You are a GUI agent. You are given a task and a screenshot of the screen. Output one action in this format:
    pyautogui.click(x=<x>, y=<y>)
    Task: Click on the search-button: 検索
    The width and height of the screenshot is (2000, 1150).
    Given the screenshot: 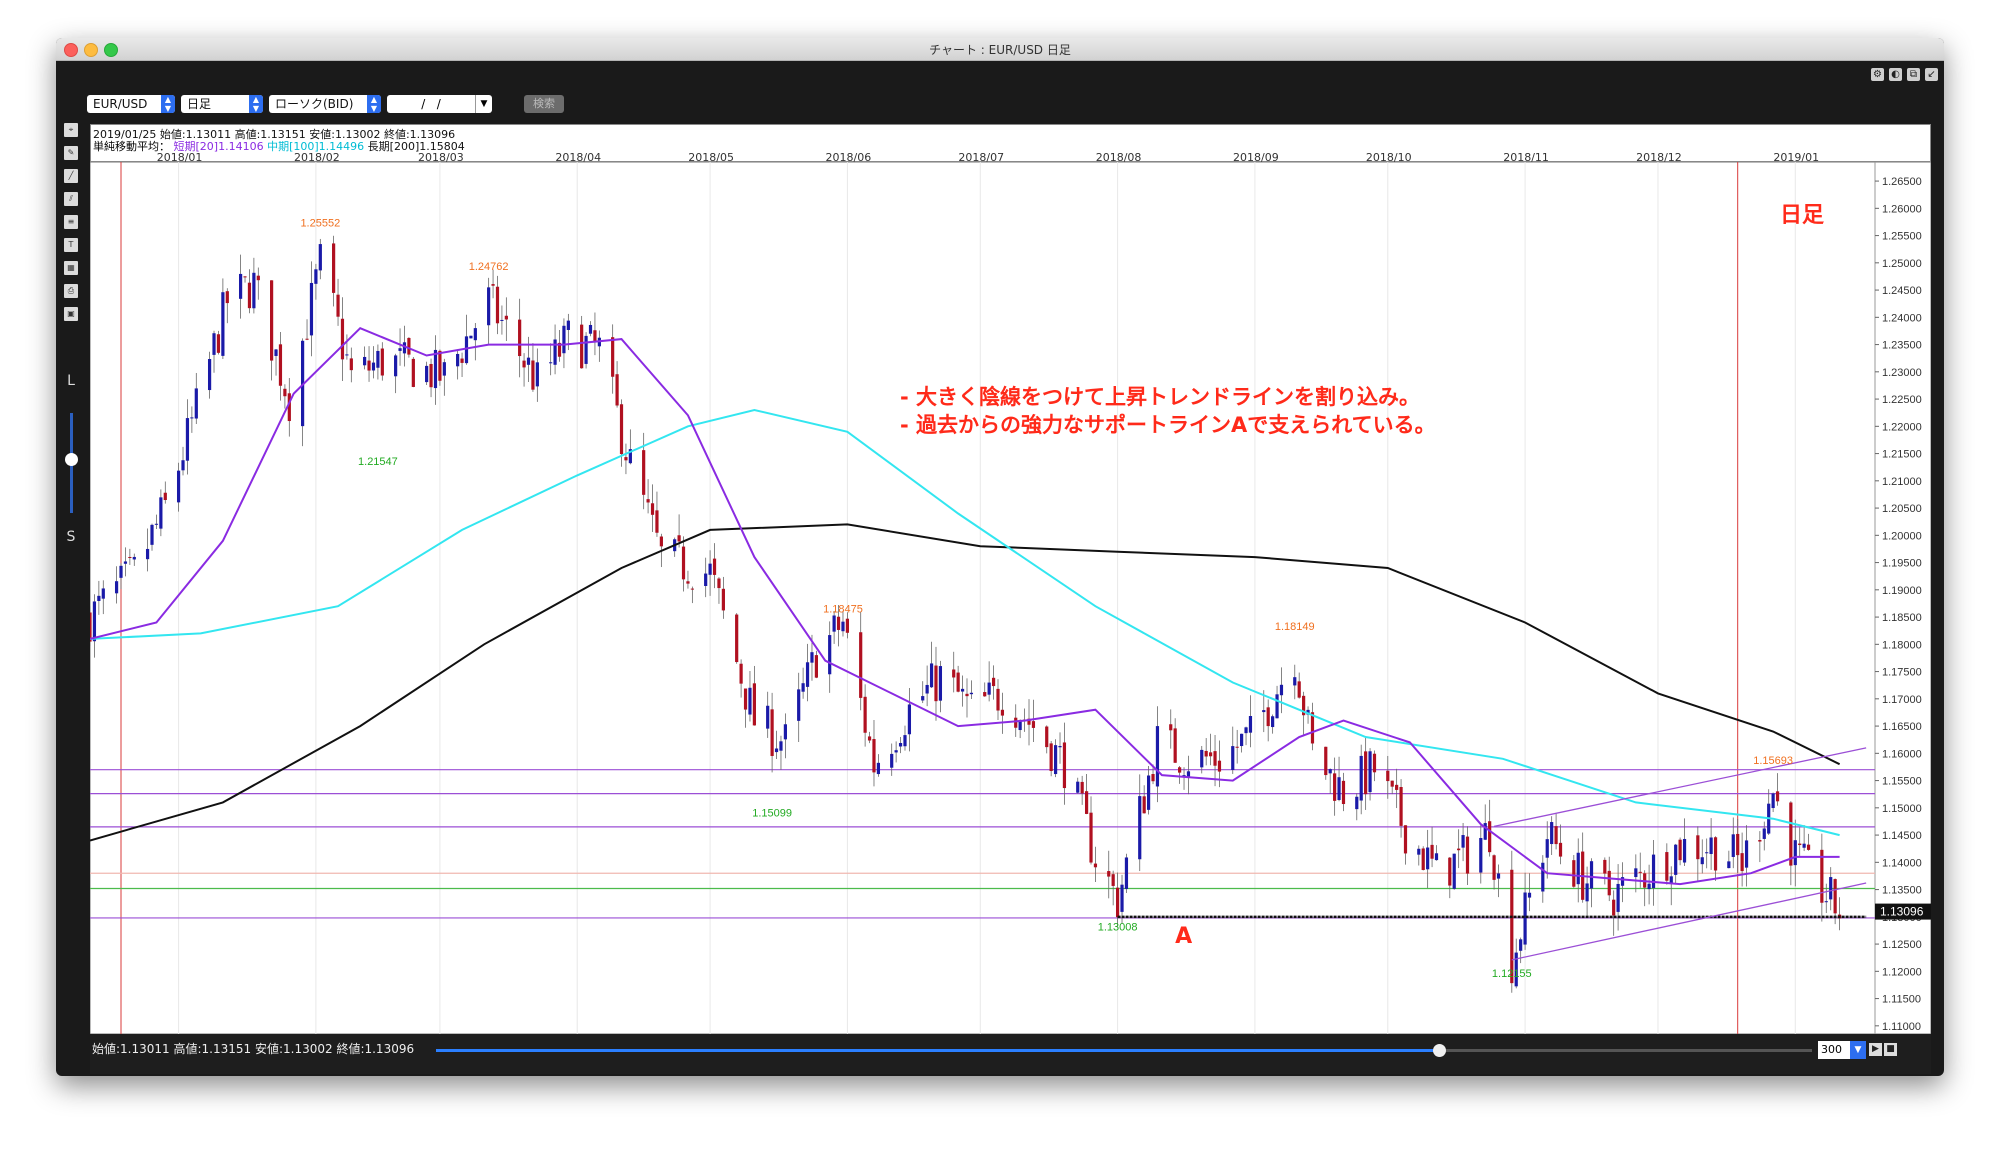 What is the action you would take?
    pyautogui.click(x=544, y=104)
    